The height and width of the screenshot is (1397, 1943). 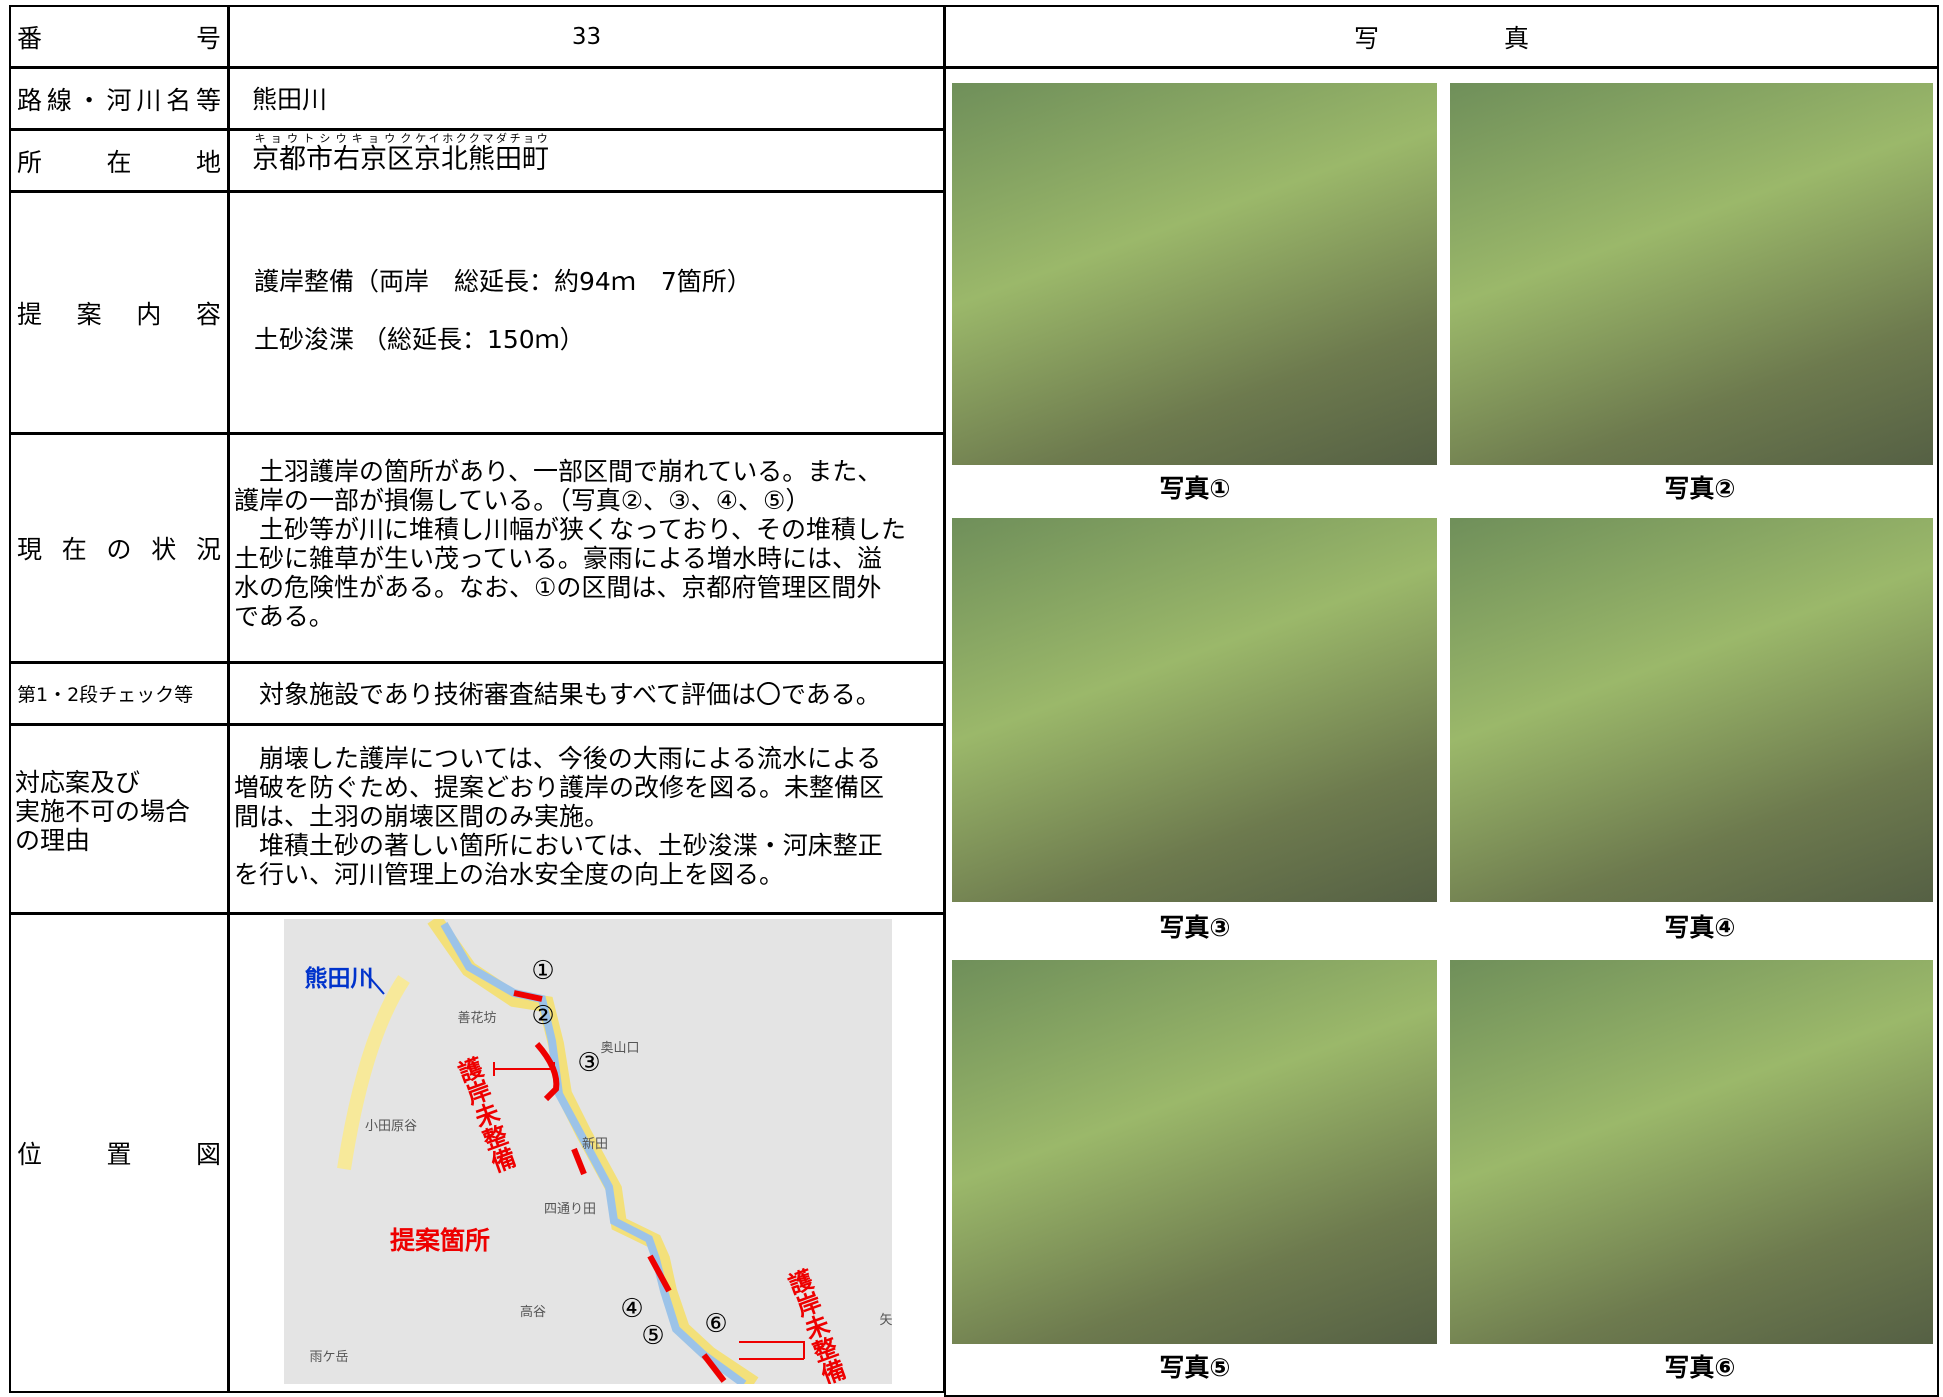 What do you see at coordinates (78, 782) in the screenshot?
I see `line: 対応案及び` at bounding box center [78, 782].